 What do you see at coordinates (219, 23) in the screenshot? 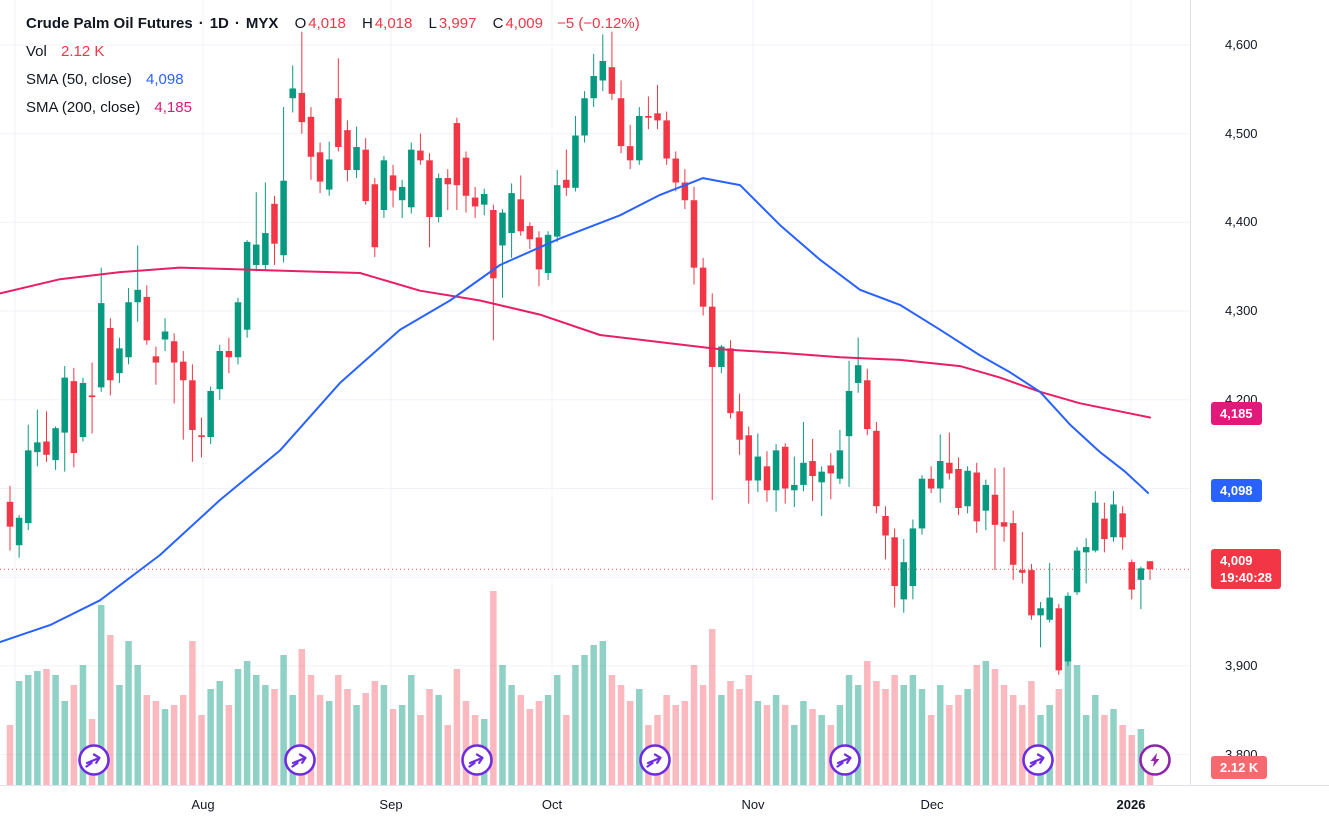
I see `interval-label: 1D` at bounding box center [219, 23].